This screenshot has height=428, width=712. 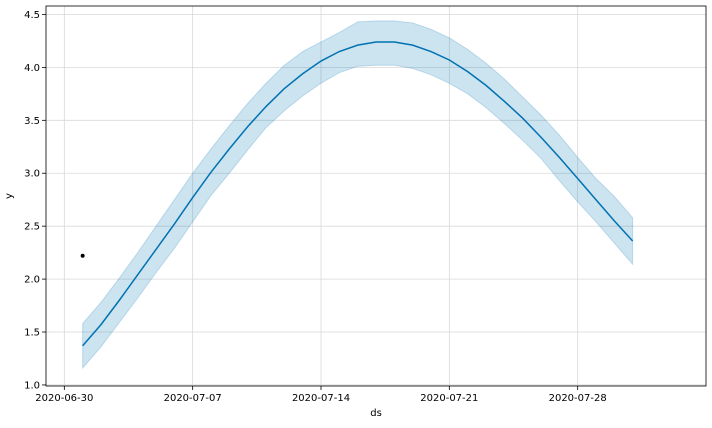 What do you see at coordinates (449, 398) in the screenshot?
I see `x-tick-label: 2020-07-21` at bounding box center [449, 398].